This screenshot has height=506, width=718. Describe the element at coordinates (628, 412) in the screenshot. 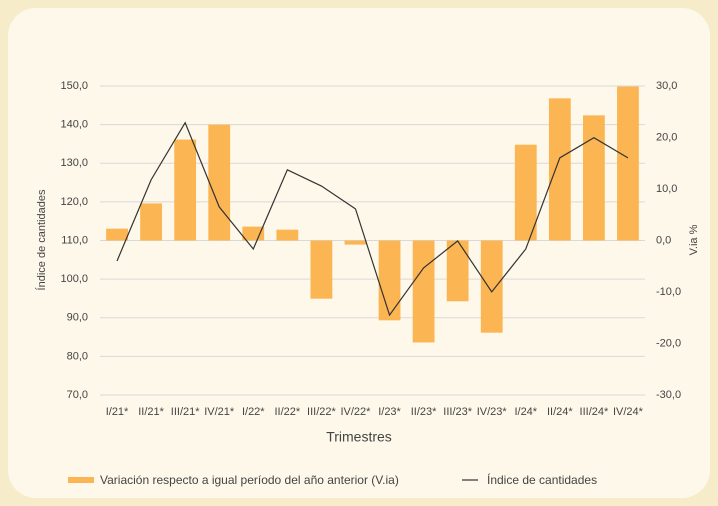

I see `x-tick-label: IV/24*` at that location.